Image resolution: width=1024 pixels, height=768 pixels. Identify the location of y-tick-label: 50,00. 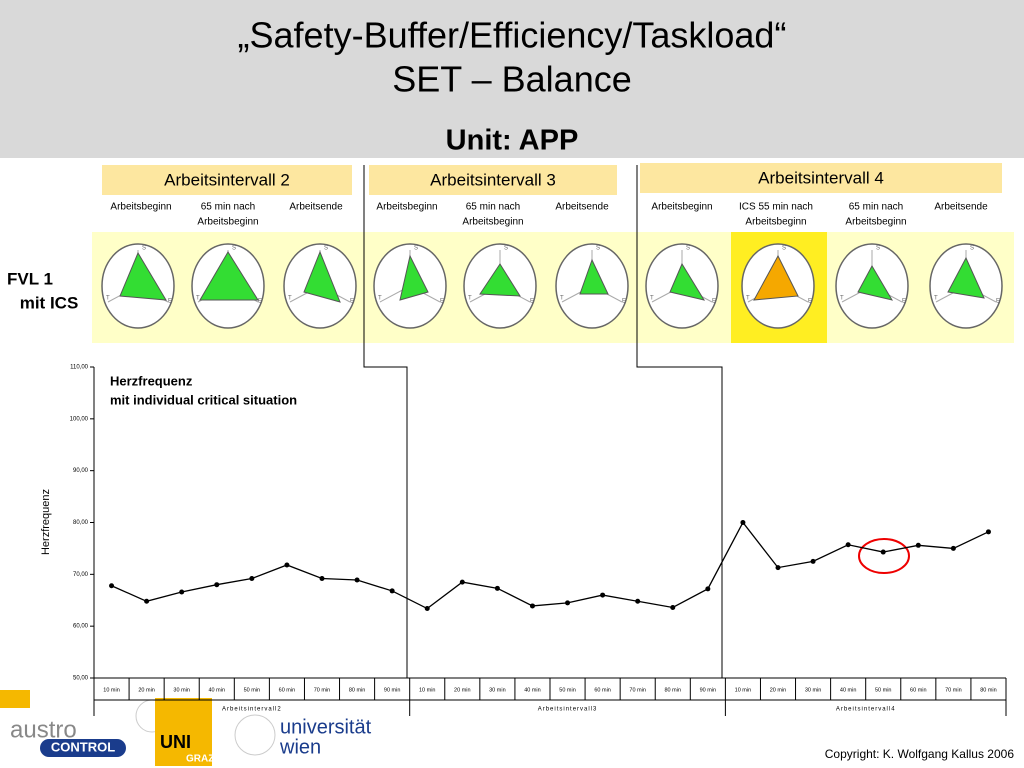
(81, 679).